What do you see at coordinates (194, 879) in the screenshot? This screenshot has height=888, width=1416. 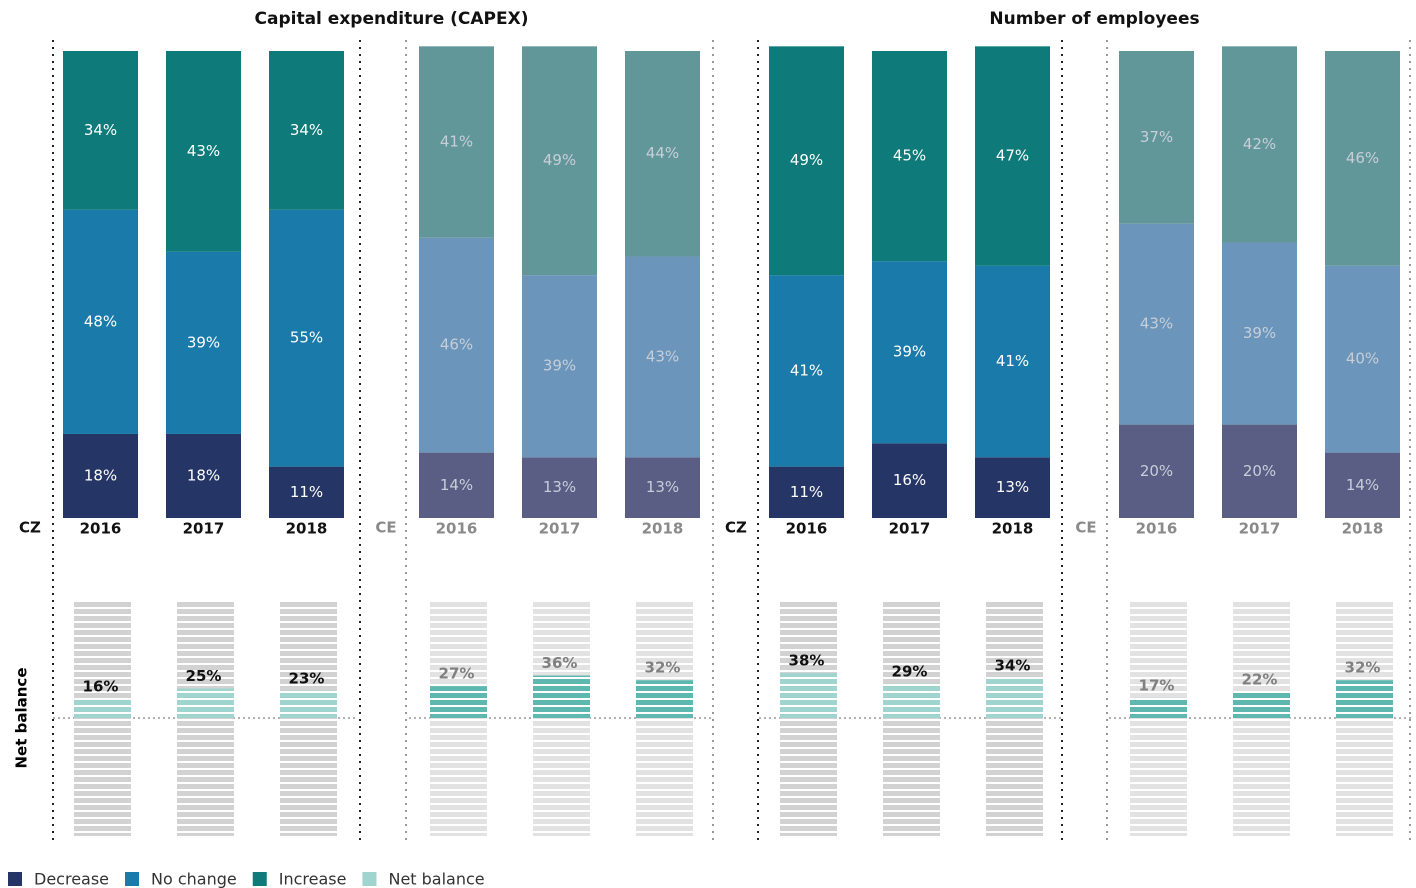 I see `legend-label: No change` at bounding box center [194, 879].